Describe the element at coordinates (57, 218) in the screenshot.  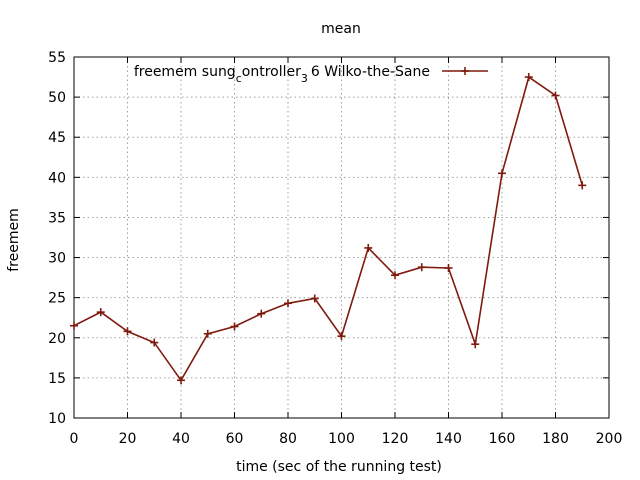
I see `y-tick-label: 35` at that location.